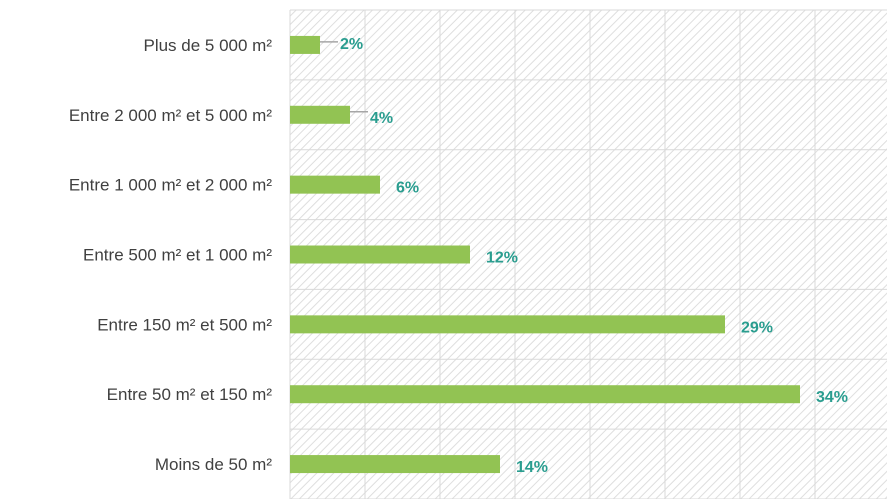  What do you see at coordinates (207, 45) in the screenshot?
I see `category-label: Plus de 5 000 m²` at bounding box center [207, 45].